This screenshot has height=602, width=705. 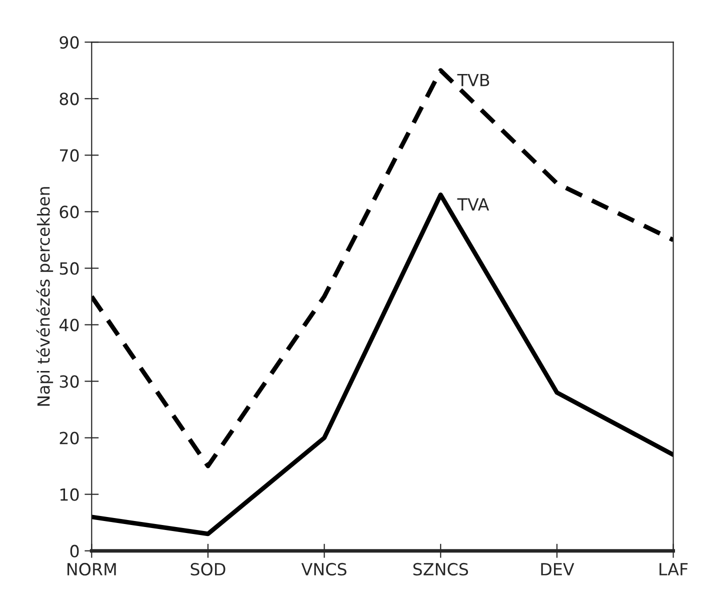 I want to click on series-label: TVA, so click(x=473, y=204).